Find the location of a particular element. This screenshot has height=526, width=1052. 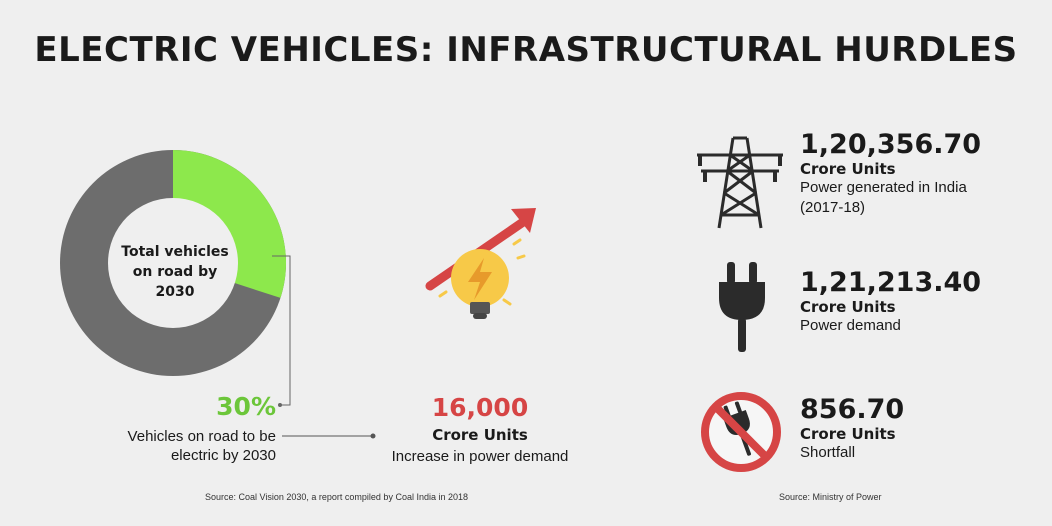

no-plug-icon is located at coordinates (741, 432).